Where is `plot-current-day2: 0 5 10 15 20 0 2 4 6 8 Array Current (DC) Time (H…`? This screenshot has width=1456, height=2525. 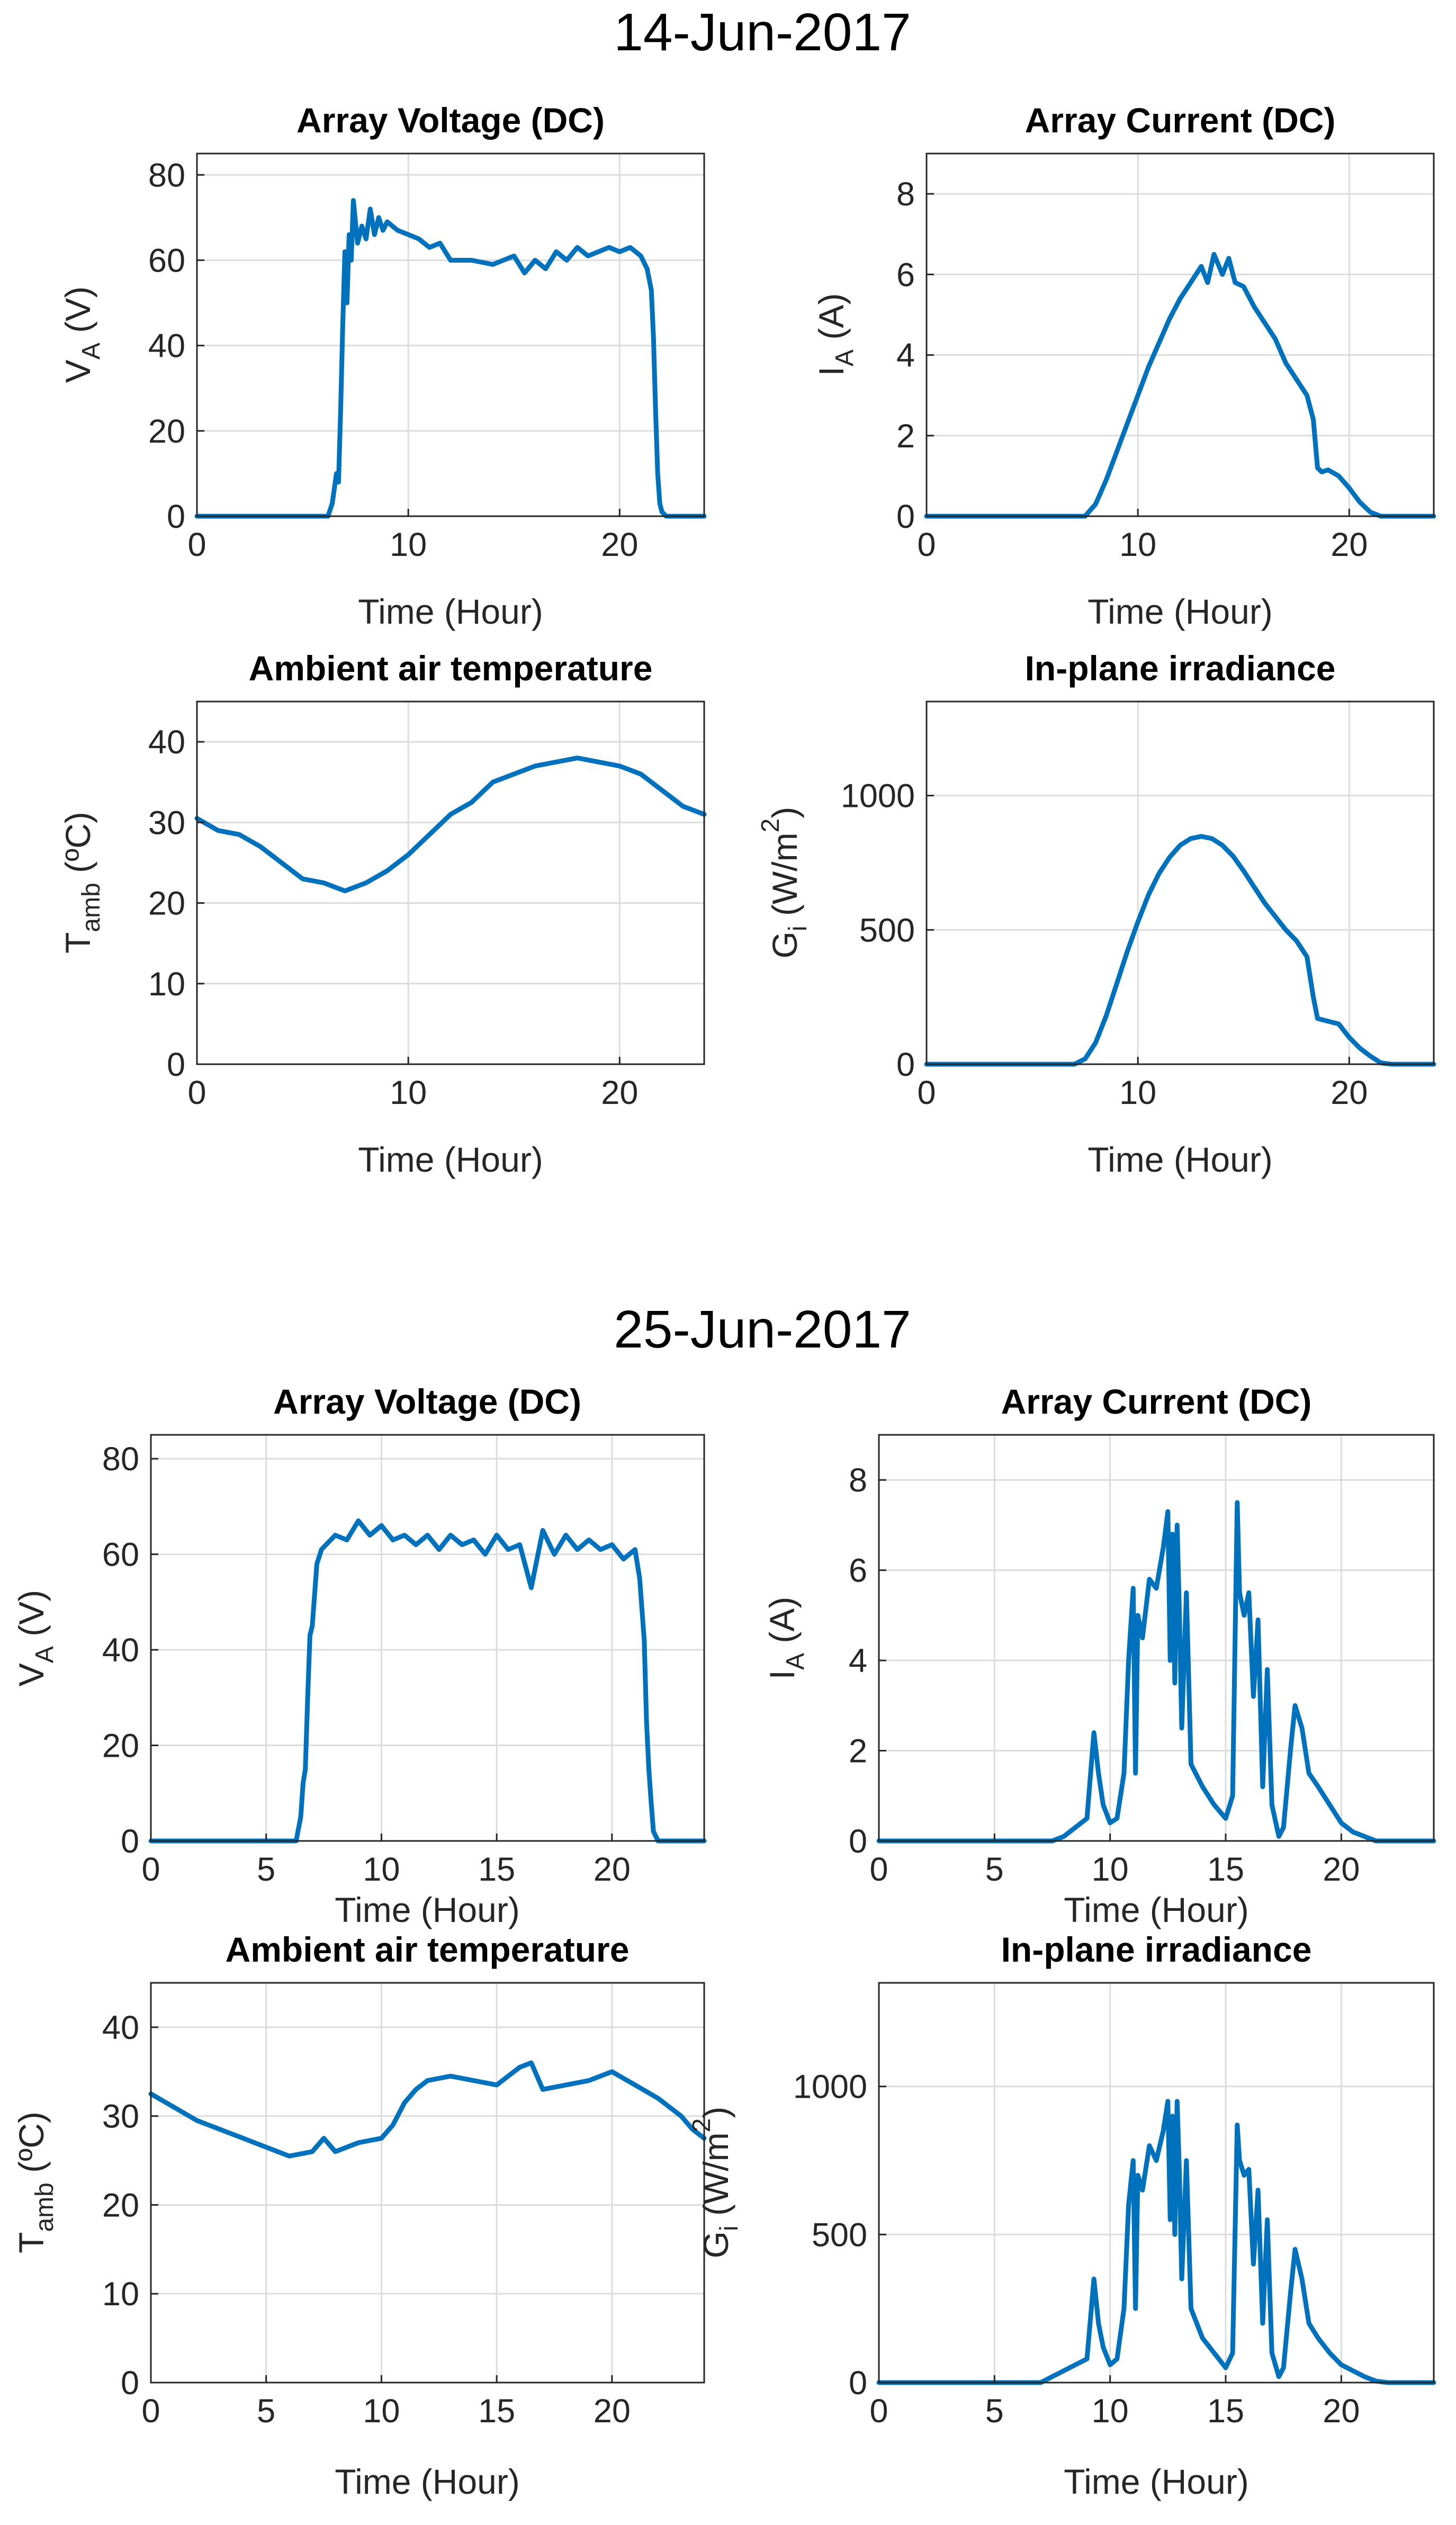 plot-current-day2: 0 5 10 15 20 0 2 4 6 8 Array Current (DC) Time (H… is located at coordinates (1099, 1655).